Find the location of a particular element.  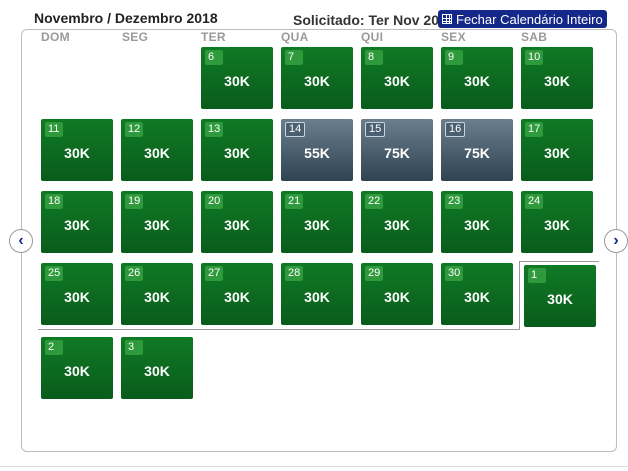

requested-date: Solicitado: Ter Nov 20 is located at coordinates (366, 20).